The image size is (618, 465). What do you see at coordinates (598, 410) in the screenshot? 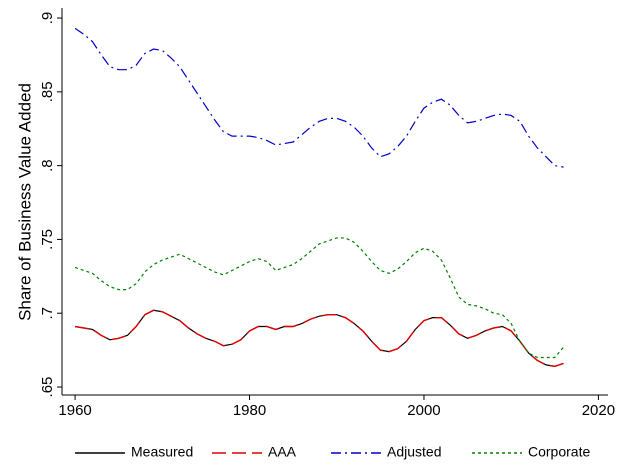
I see `x-tick-label: 2020` at bounding box center [598, 410].